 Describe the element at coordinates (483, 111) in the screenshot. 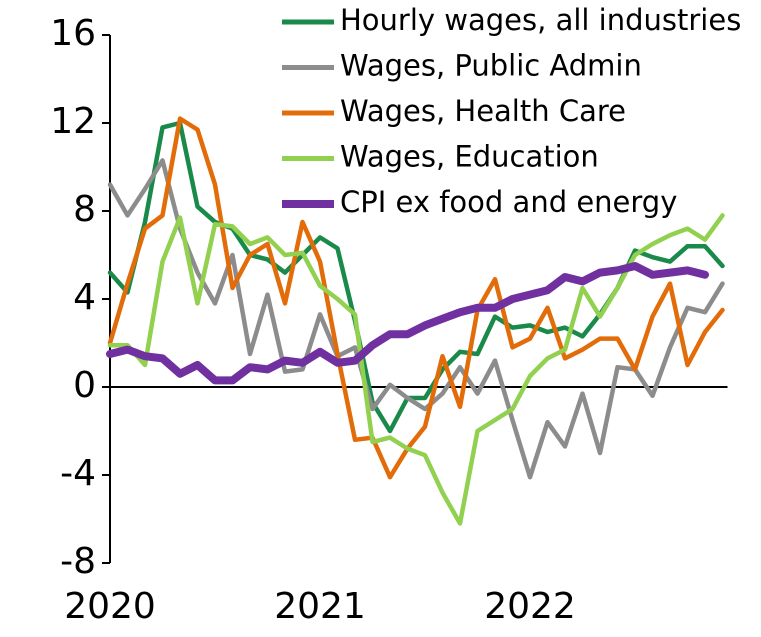

I see `legend-label: Wages, Health Care` at that location.